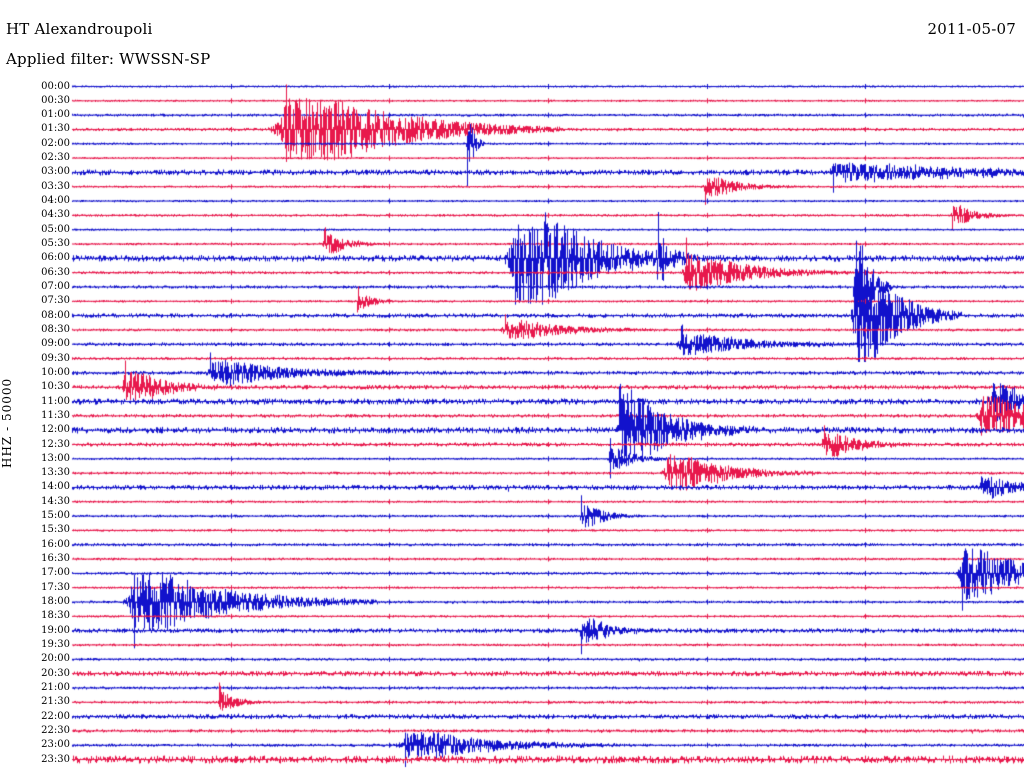  Describe the element at coordinates (55, 501) in the screenshot. I see `time-tick-label: 14:30` at that location.